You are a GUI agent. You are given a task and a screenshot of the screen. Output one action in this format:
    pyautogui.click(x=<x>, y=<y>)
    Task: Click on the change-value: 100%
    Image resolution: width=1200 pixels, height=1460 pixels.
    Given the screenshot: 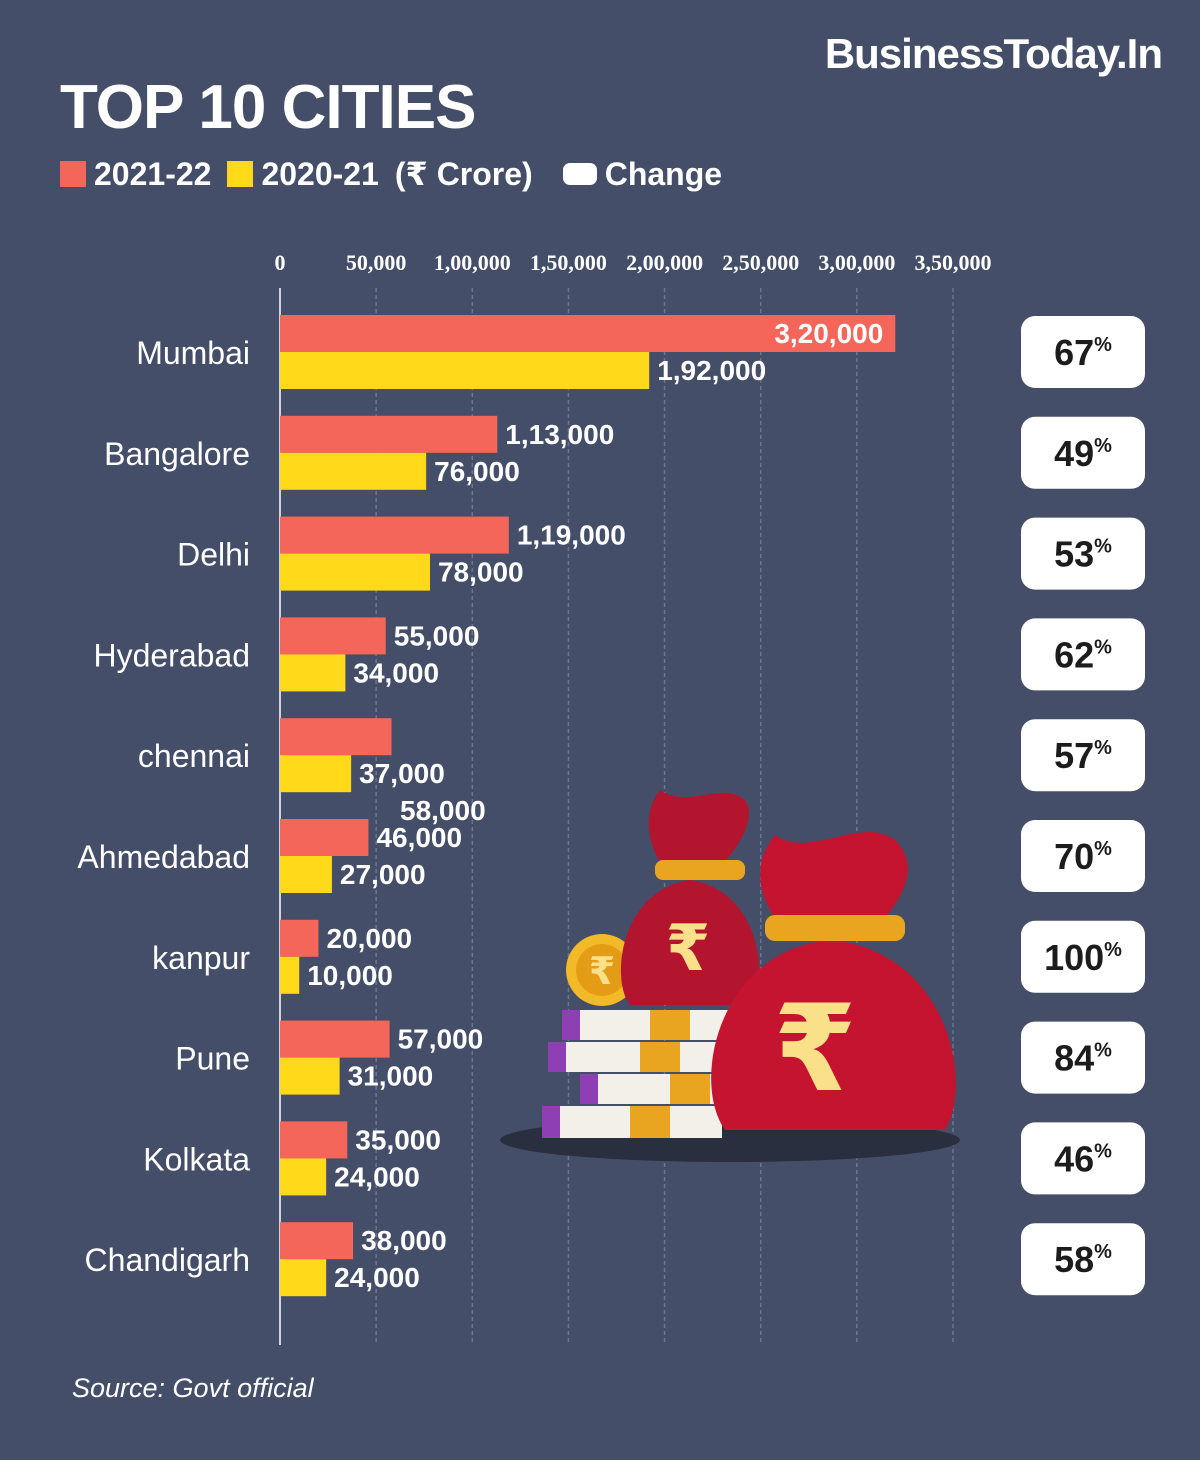 What is the action you would take?
    pyautogui.click(x=1083, y=957)
    